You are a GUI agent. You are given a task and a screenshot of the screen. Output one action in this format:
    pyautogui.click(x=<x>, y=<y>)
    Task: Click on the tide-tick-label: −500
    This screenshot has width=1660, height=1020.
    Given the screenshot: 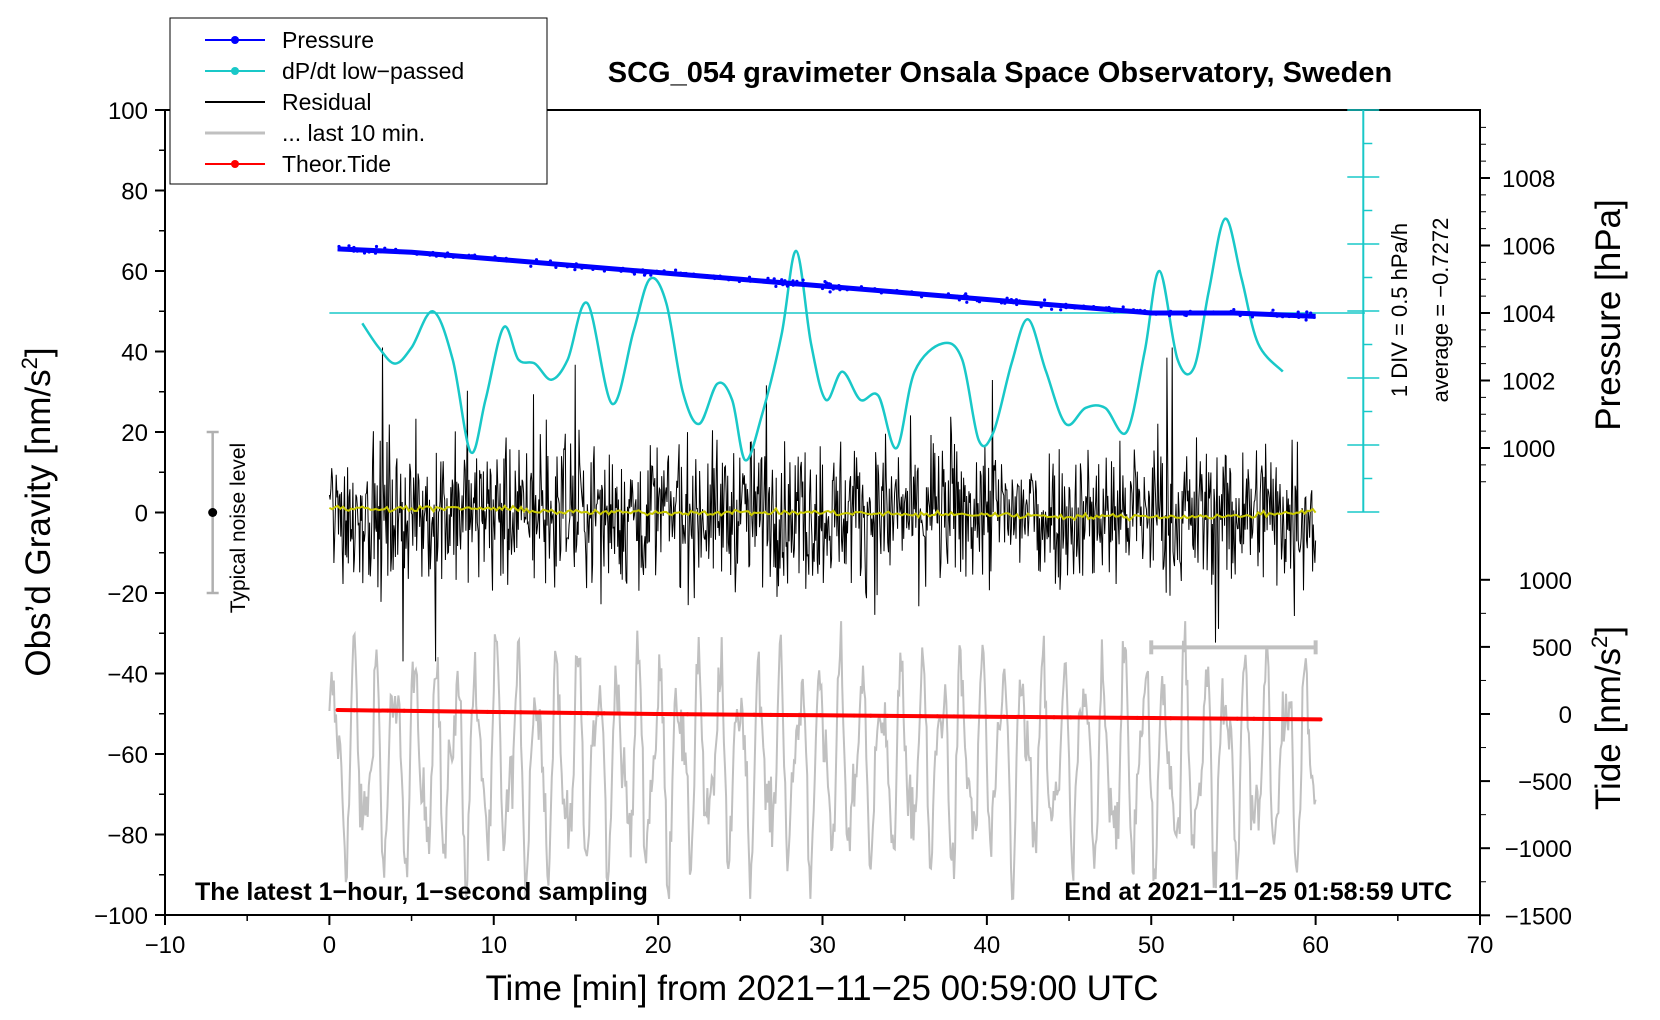 What is the action you would take?
    pyautogui.click(x=1545, y=782)
    